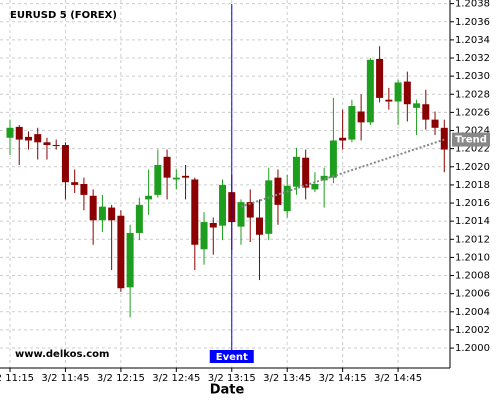 The width and height of the screenshot is (500, 400). Describe the element at coordinates (472, 167) in the screenshot. I see `y-tick-label: 1.2020` at that location.